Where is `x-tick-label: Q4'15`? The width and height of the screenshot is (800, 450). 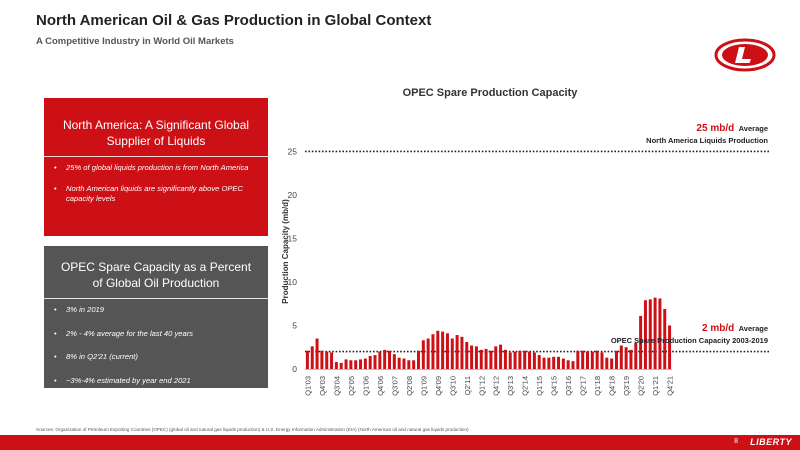
x-tick-label: Q4'15 is located at coordinates (554, 386).